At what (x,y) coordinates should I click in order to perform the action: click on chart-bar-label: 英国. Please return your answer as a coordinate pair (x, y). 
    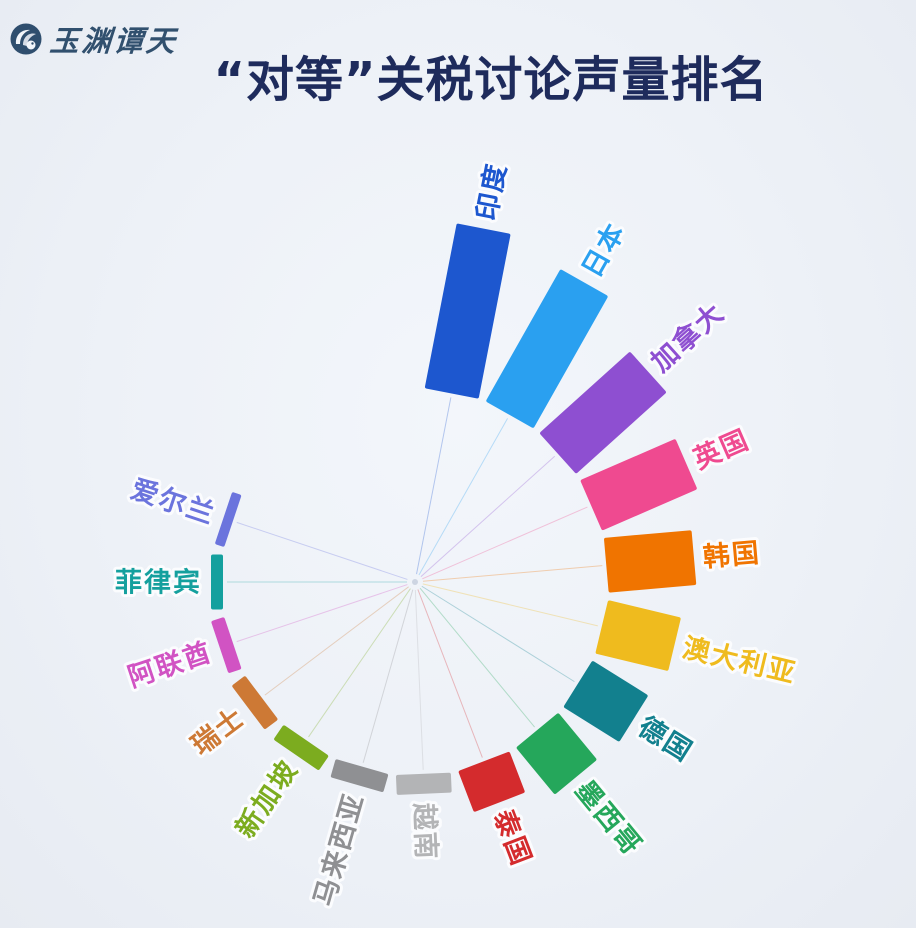
    Looking at the image, I should click on (722, 450).